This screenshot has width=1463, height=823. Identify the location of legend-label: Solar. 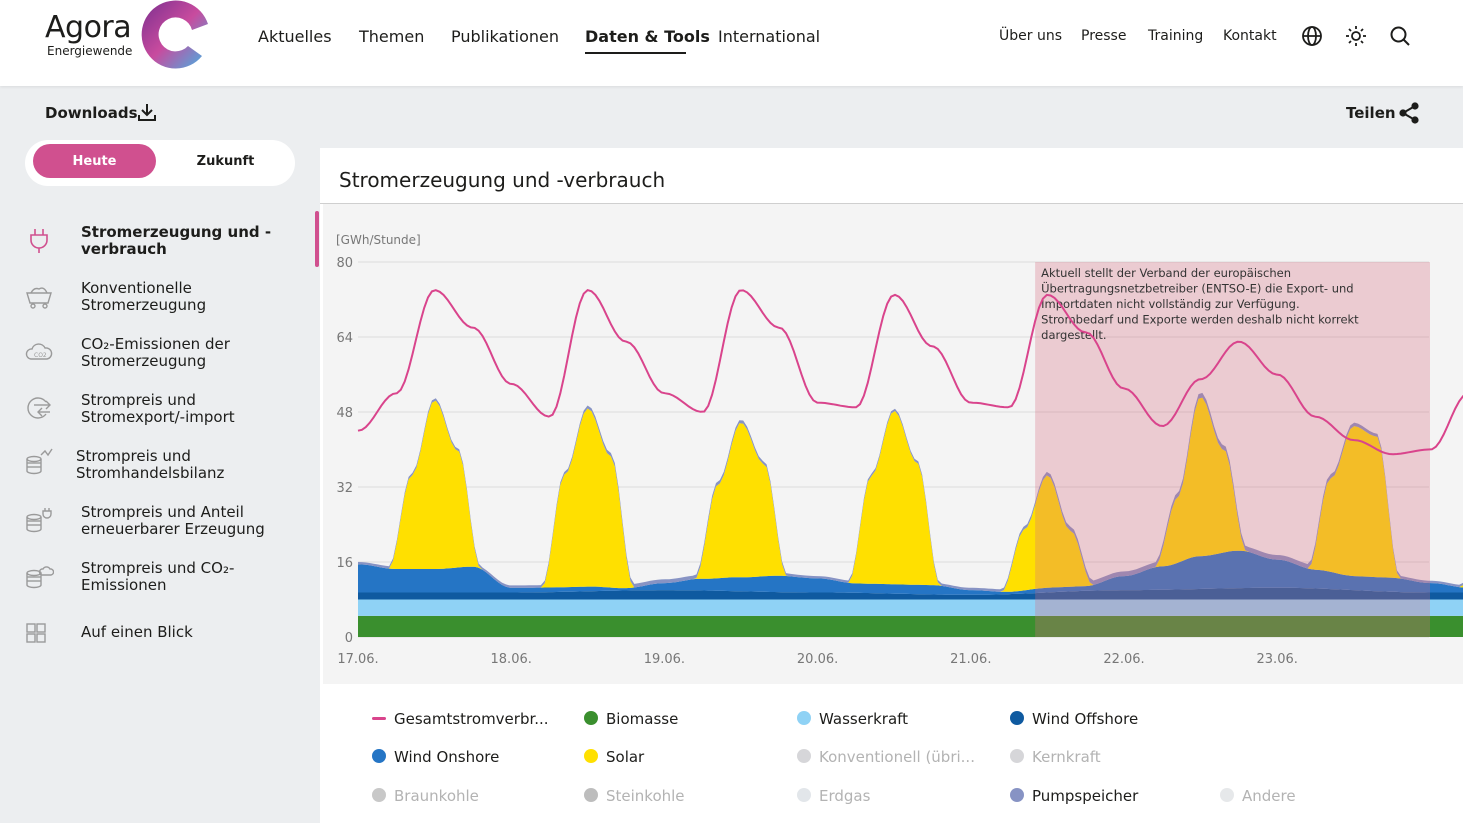
(625, 757).